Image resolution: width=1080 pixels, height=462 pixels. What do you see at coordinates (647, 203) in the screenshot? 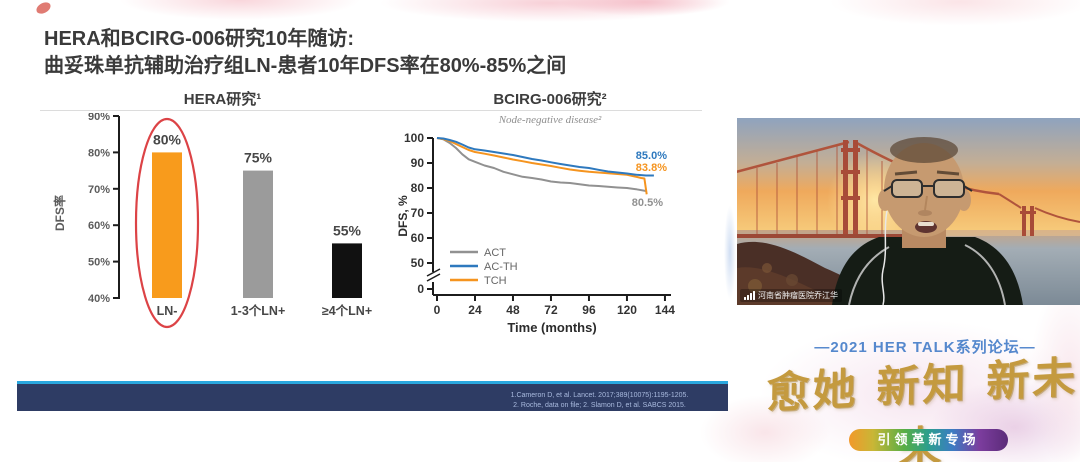
I see `end-label-ACT: 80.5%` at bounding box center [647, 203].